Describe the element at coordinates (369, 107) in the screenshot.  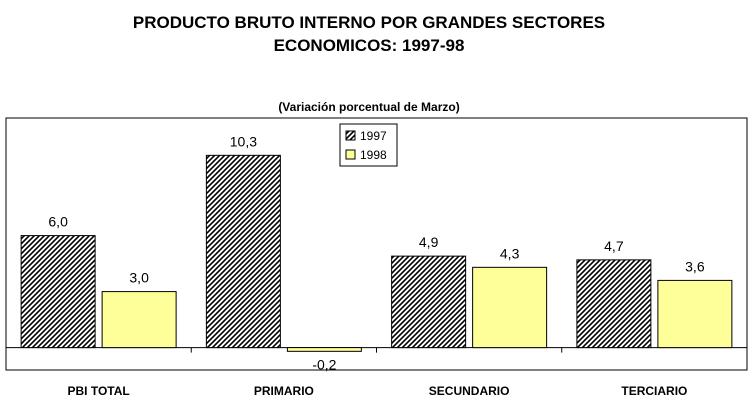
I see `chart-subtitle: (Variación porcentual de Marzo)` at that location.